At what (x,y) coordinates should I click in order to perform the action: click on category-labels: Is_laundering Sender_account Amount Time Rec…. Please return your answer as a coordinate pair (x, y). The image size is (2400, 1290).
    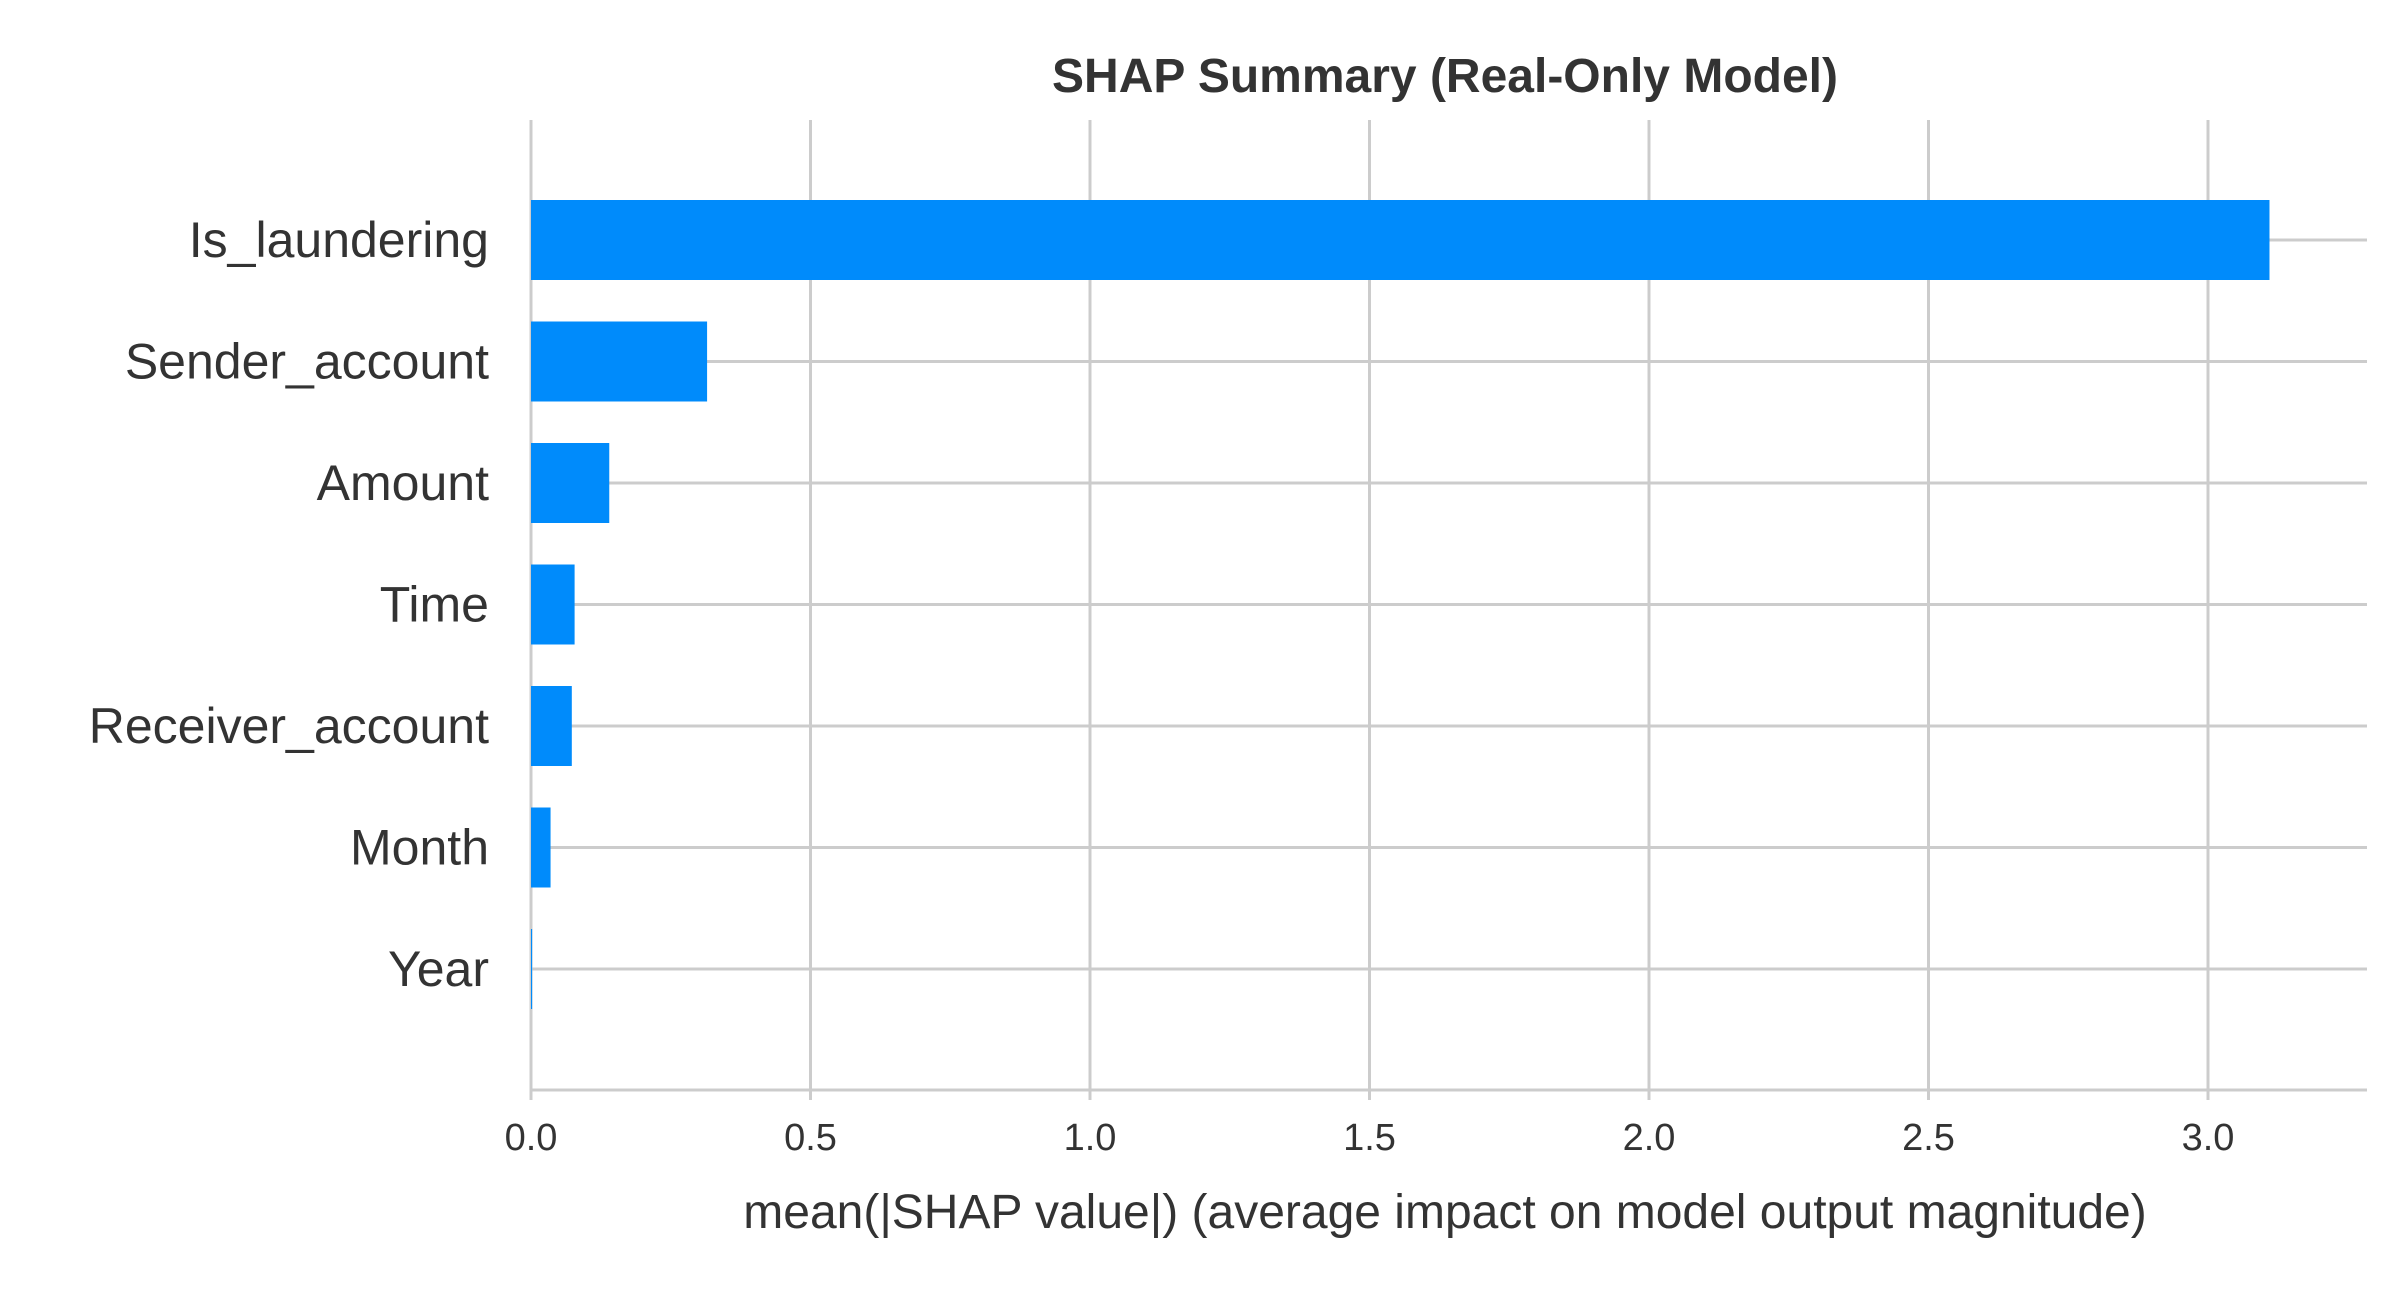
    Looking at the image, I should click on (289, 604).